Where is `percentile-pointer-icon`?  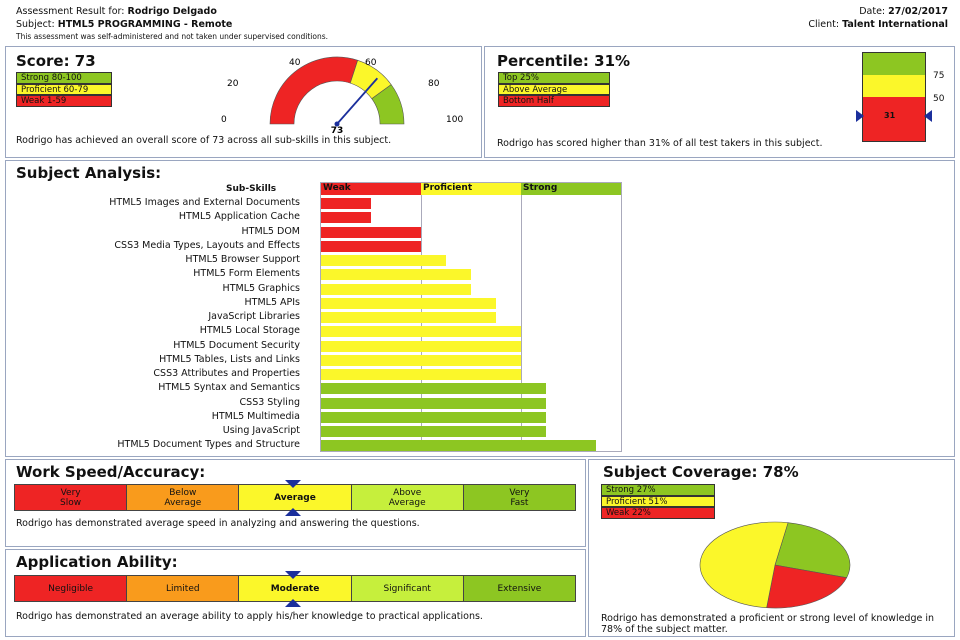
percentile-pointer-icon is located at coordinates (894, 116).